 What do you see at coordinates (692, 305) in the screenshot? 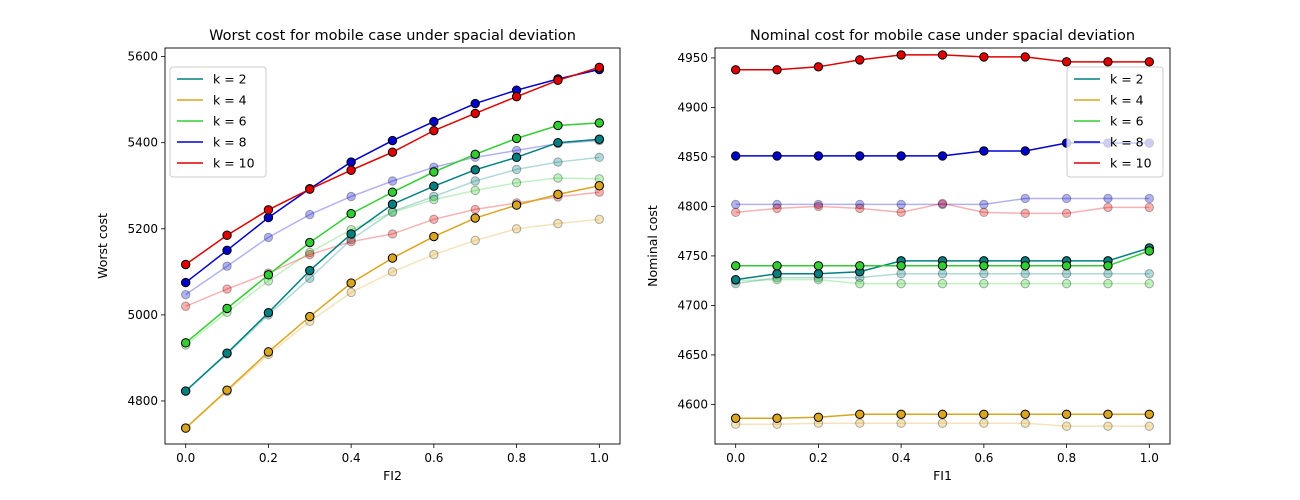
I see `y-tick-label: 4700` at bounding box center [692, 305].